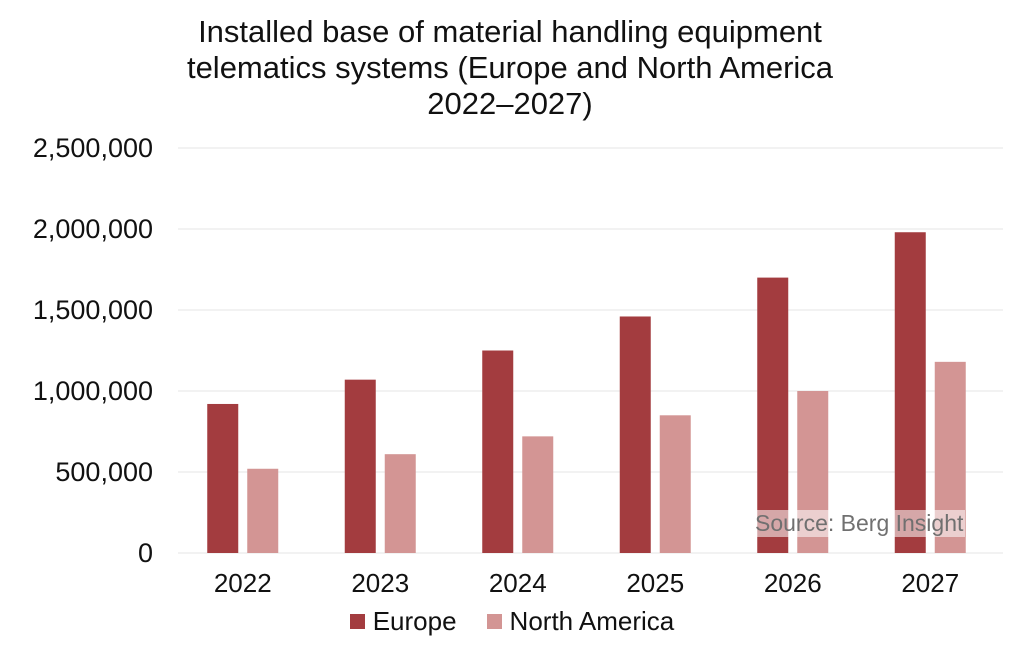  I want to click on legend-item-north-america: North America, so click(580, 621).